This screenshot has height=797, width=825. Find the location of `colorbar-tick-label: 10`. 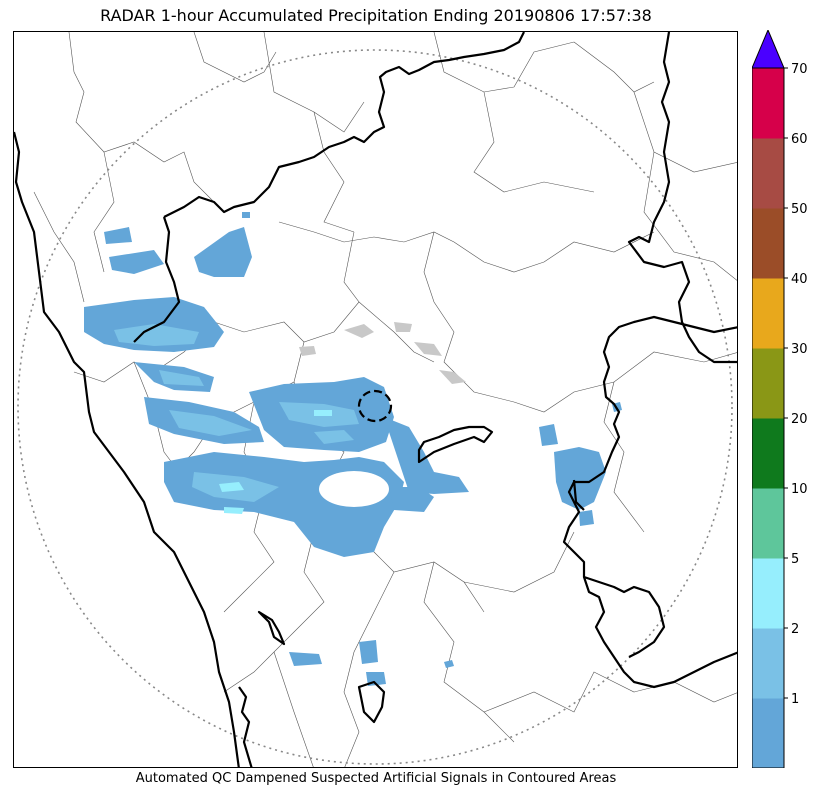

colorbar-tick-label: 10 is located at coordinates (799, 489).